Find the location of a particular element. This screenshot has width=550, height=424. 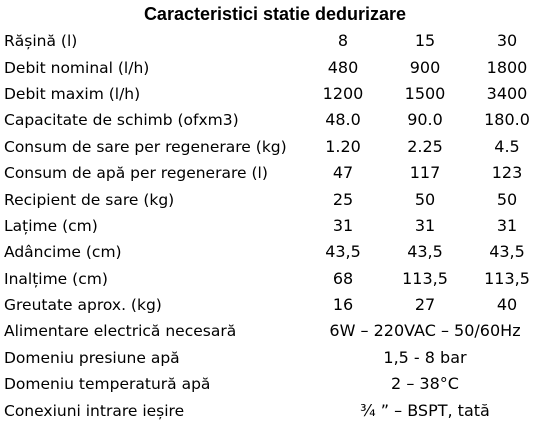

cell-value: 1.20 is located at coordinates (343, 146).